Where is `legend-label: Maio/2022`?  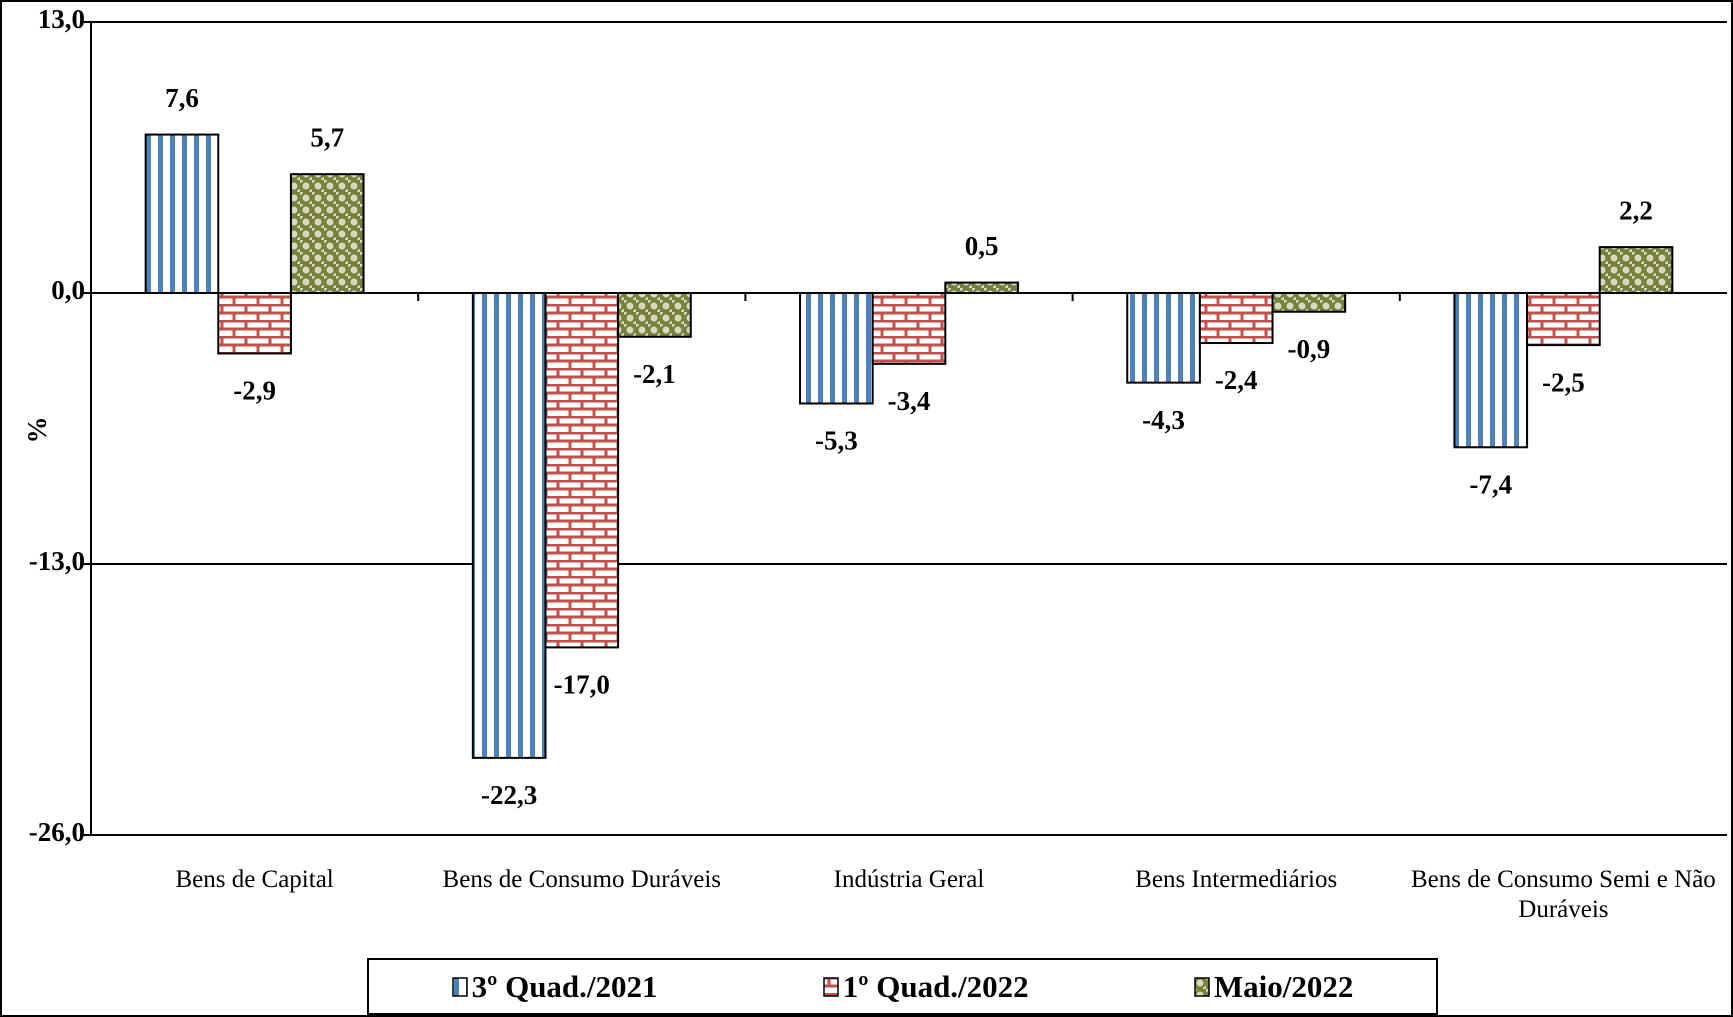 legend-label: Maio/2022 is located at coordinates (1283, 986).